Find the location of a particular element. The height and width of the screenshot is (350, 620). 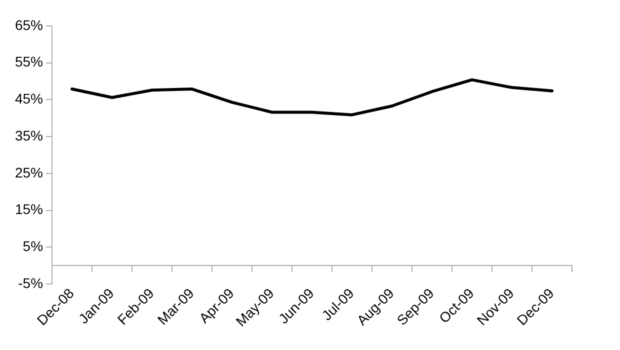

y-tick-label: 65% is located at coordinates (29, 24).